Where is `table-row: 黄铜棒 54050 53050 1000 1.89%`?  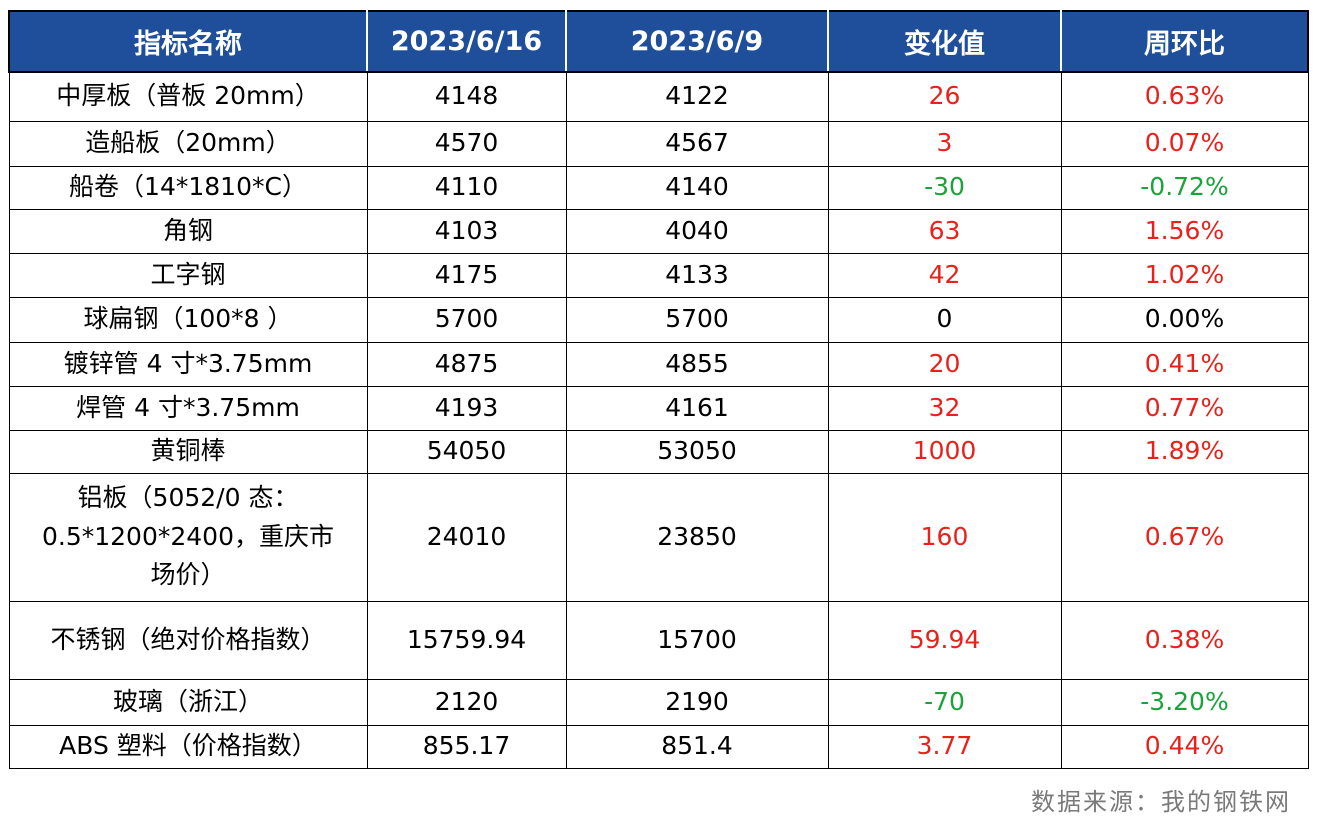 table-row: 黄铜棒 54050 53050 1000 1.89% is located at coordinates (658, 451).